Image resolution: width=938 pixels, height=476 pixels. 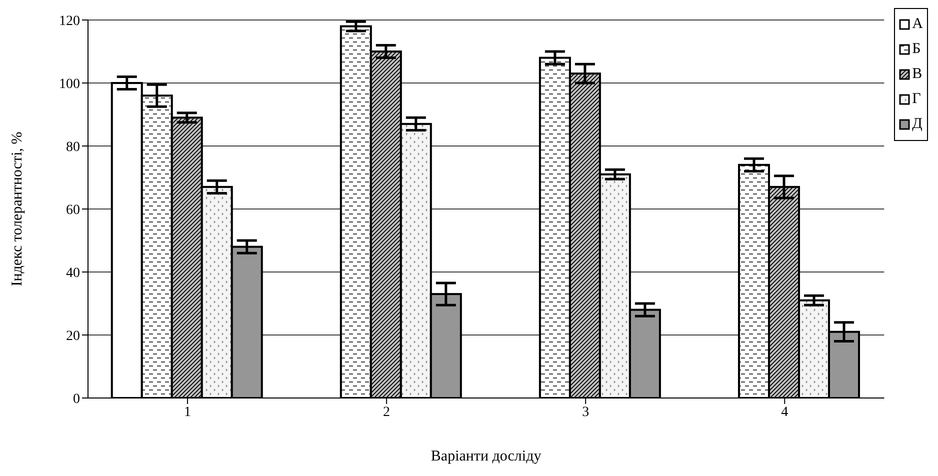 What do you see at coordinates (917, 24) in the screenshot?
I see `legend-label: А` at bounding box center [917, 24].